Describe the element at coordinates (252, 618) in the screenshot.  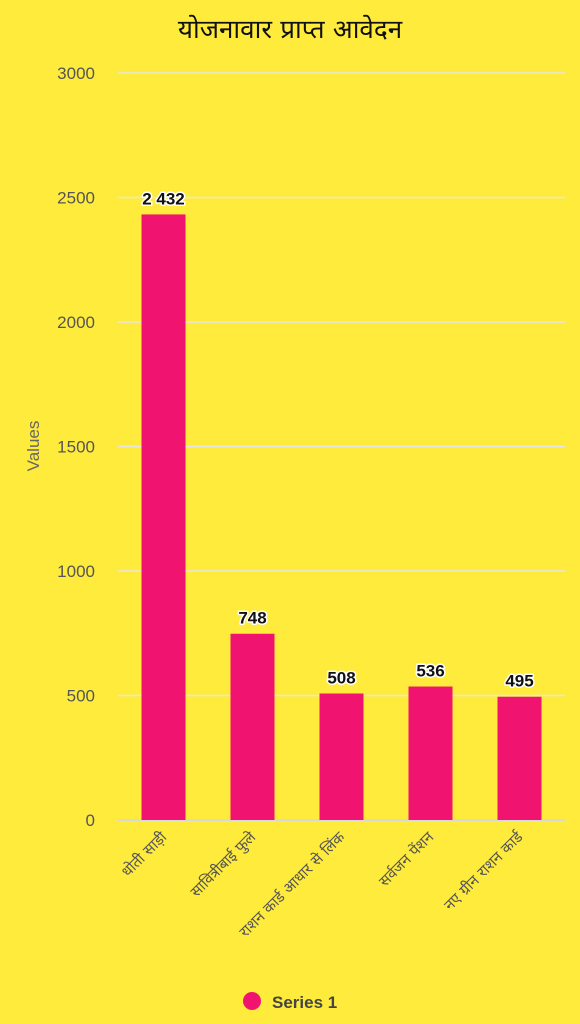
I see `data-label: 748` at that location.